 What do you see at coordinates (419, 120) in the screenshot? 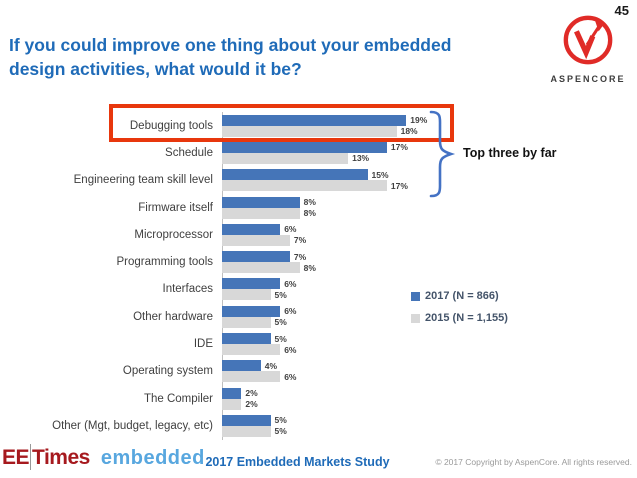
I see `bar-value-label: 19%` at bounding box center [419, 120].